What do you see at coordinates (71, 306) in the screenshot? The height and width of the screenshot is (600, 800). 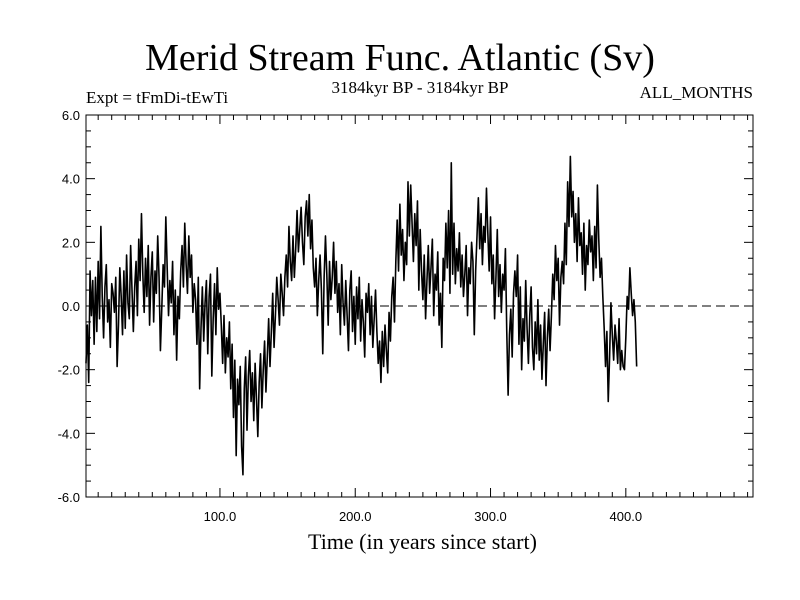 I see `y-tick-label: 0.0` at bounding box center [71, 306].